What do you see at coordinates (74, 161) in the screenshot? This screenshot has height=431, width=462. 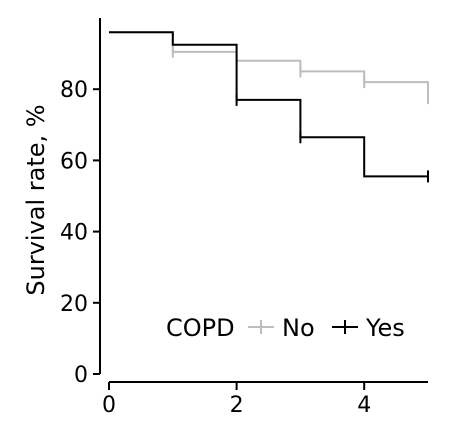 I see `y-tick-label-60: 60` at bounding box center [74, 161].